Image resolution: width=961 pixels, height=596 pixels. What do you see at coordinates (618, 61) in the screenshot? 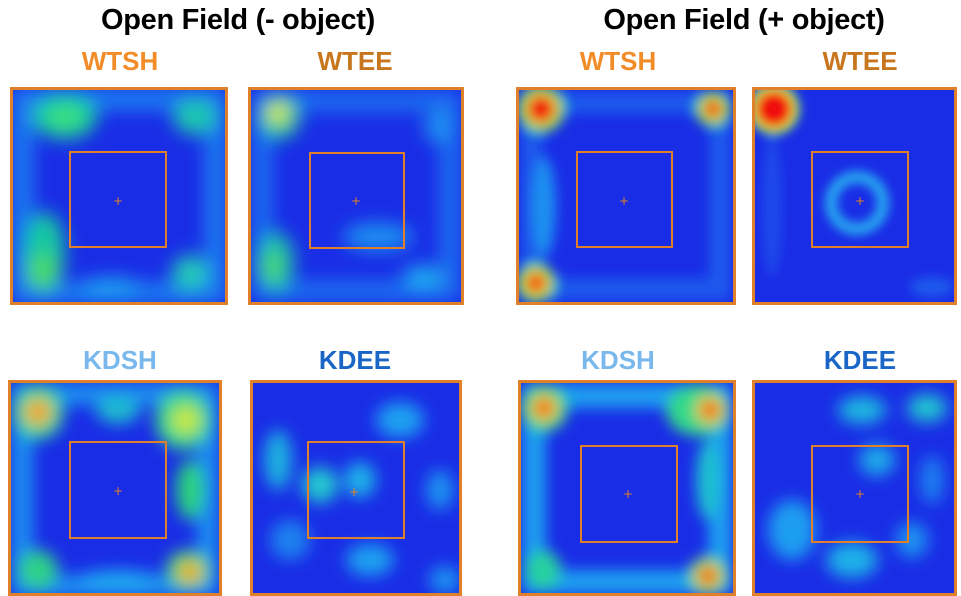
I see `label-wtsh-object: WTSH` at bounding box center [618, 61].